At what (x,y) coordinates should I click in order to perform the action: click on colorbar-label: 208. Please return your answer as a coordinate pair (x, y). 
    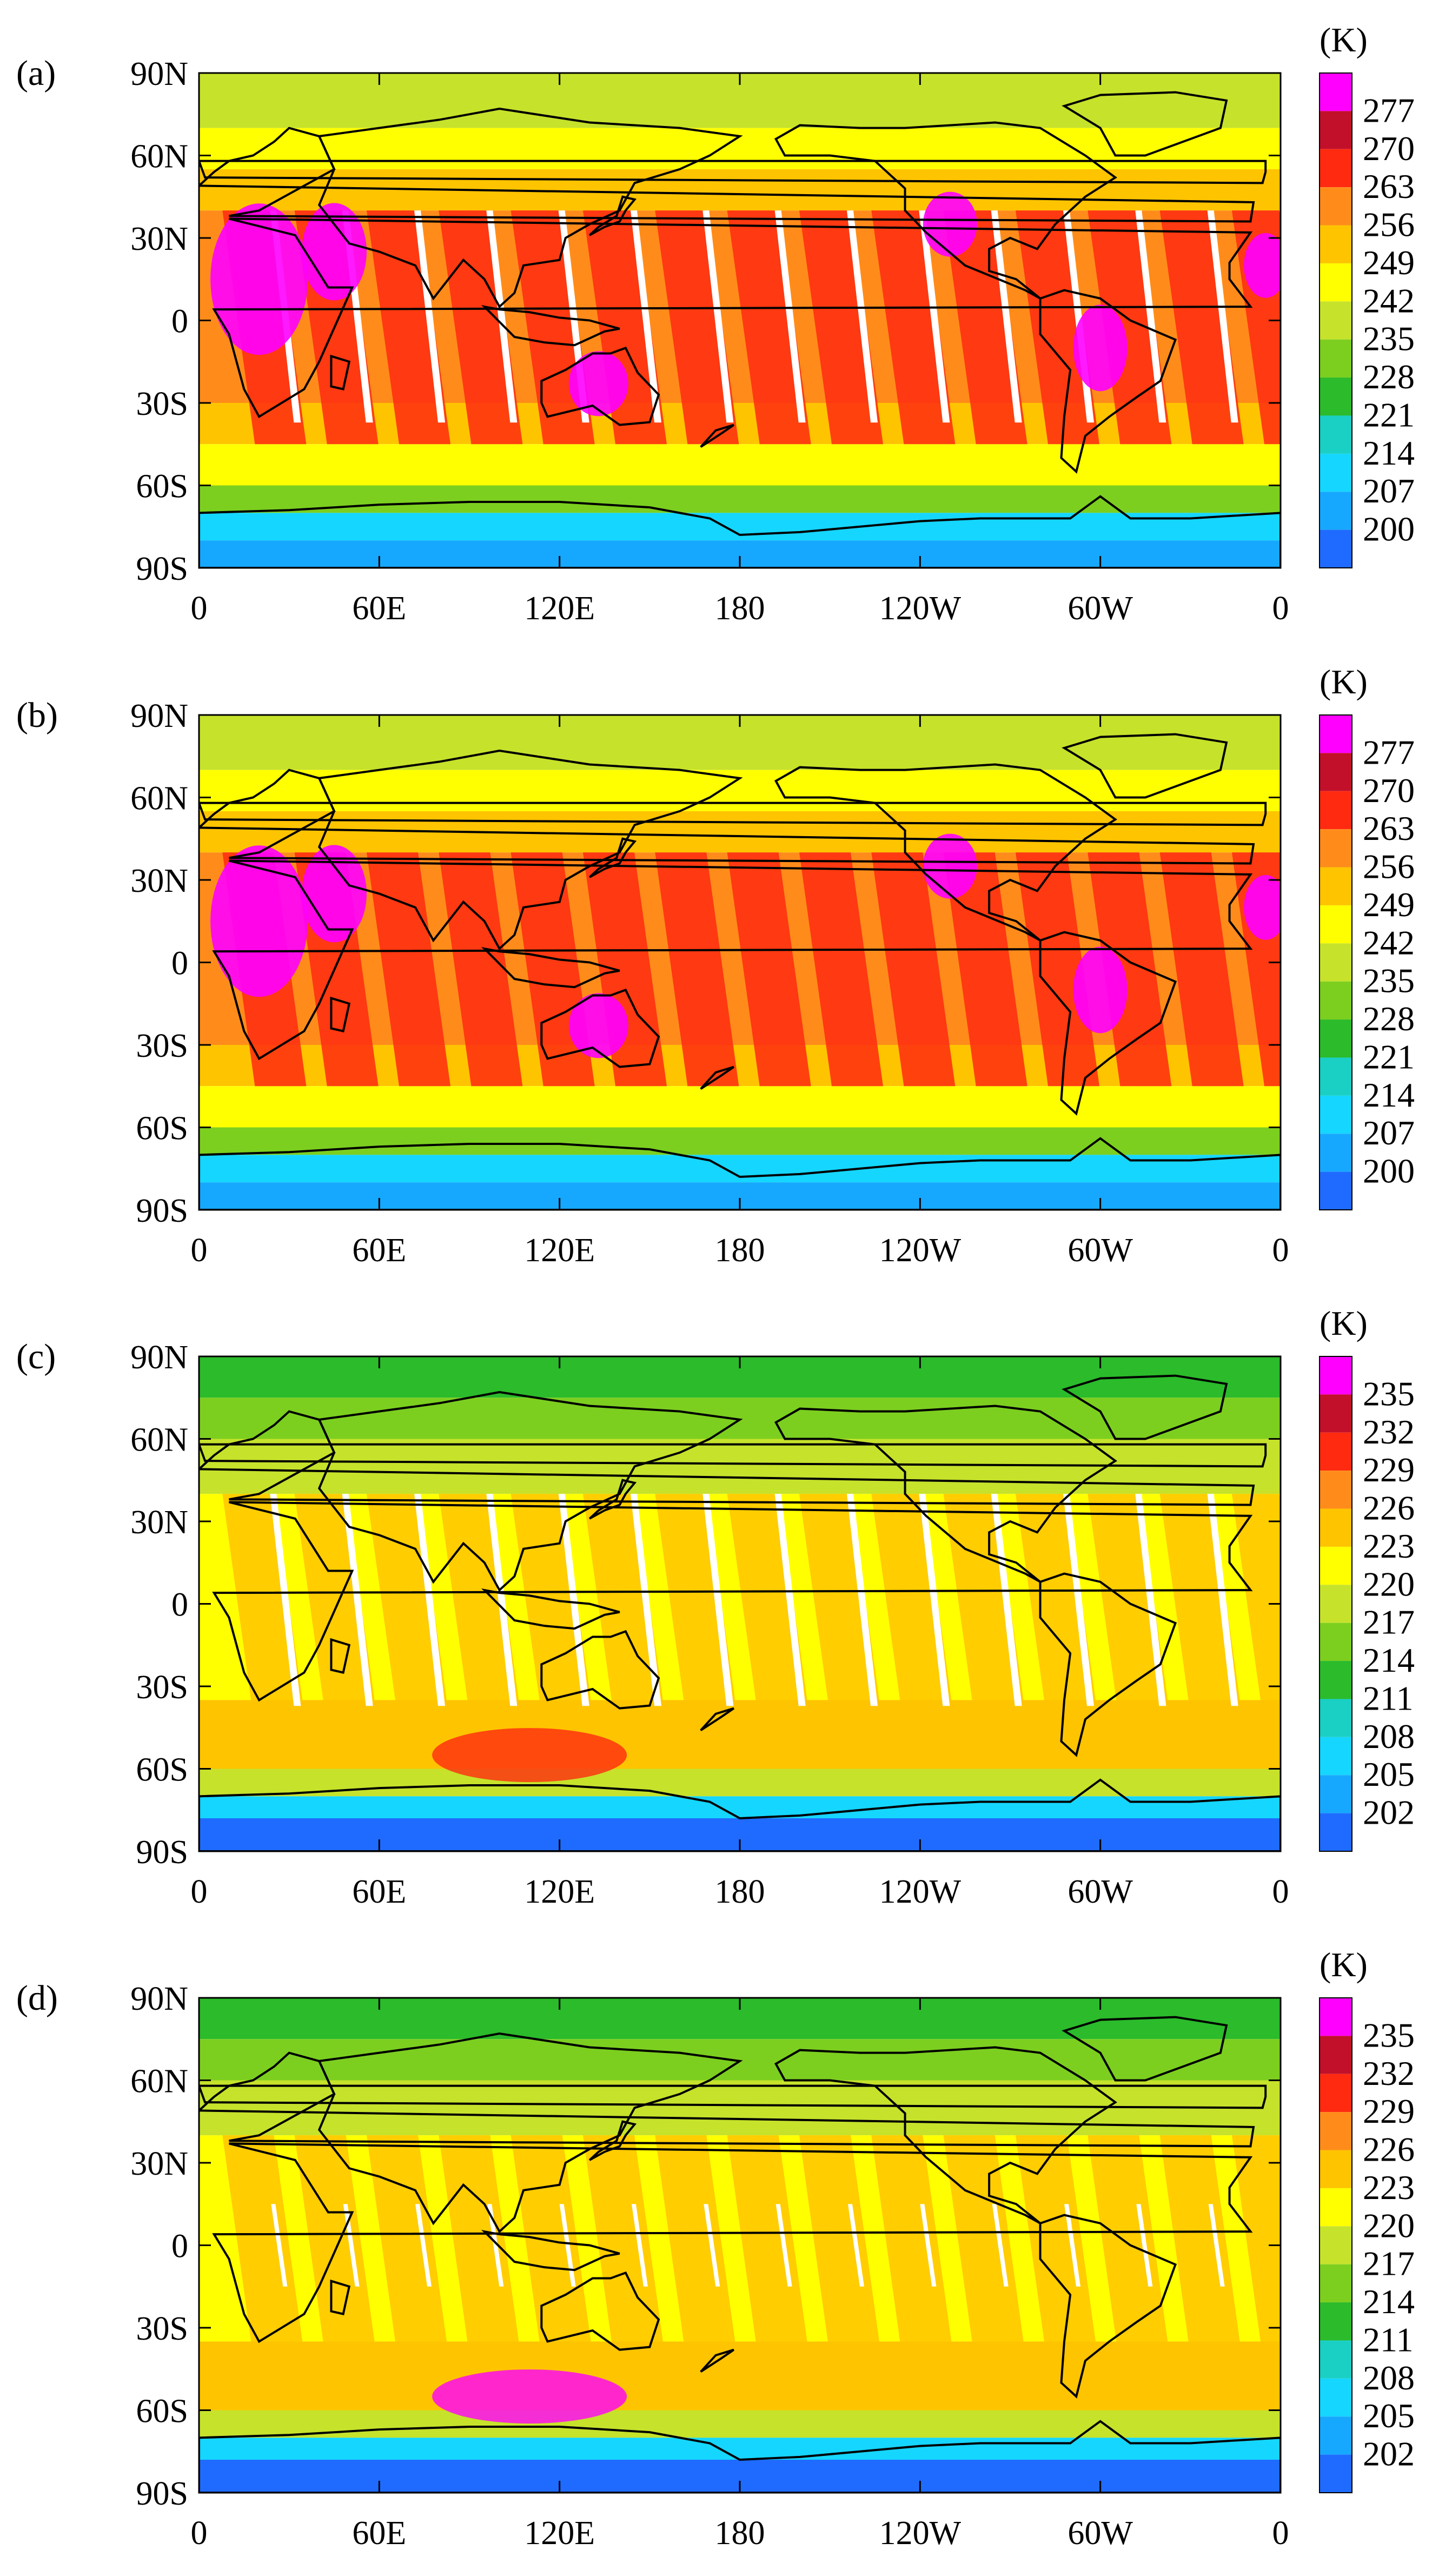
    Looking at the image, I should click on (1389, 2378).